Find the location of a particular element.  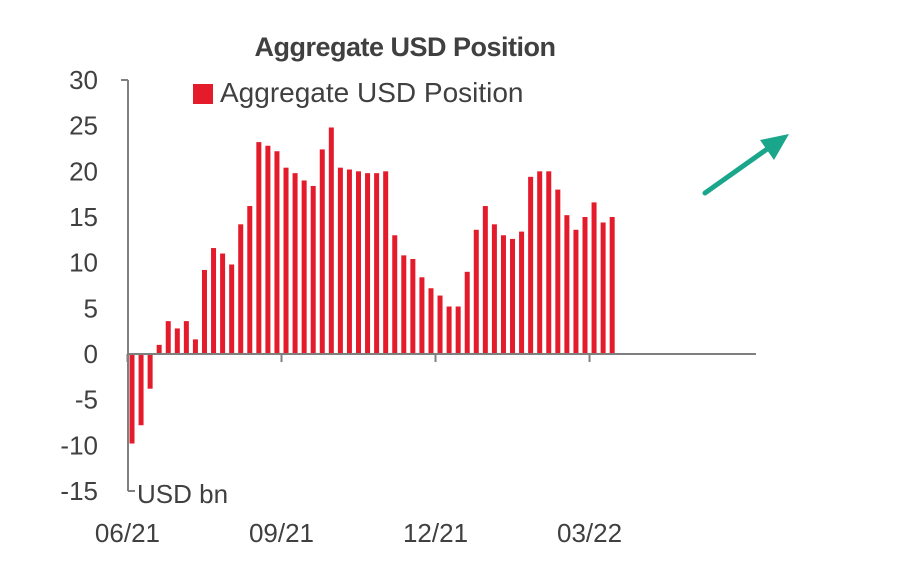

legend-swatch is located at coordinates (203, 94).